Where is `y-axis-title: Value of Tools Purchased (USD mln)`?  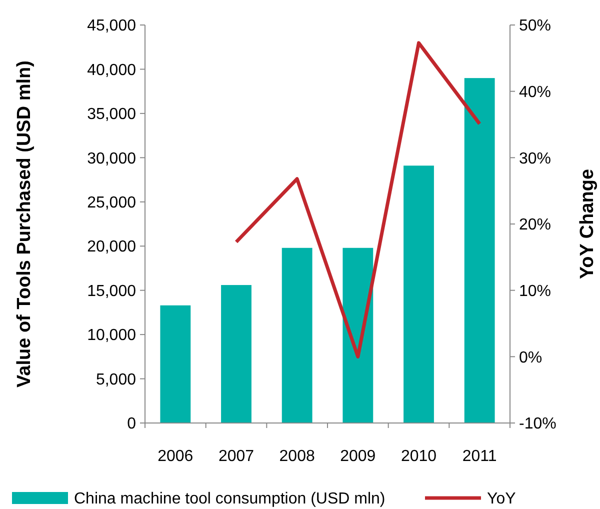
y-axis-title: Value of Tools Purchased (USD mln) is located at coordinates (24, 224).